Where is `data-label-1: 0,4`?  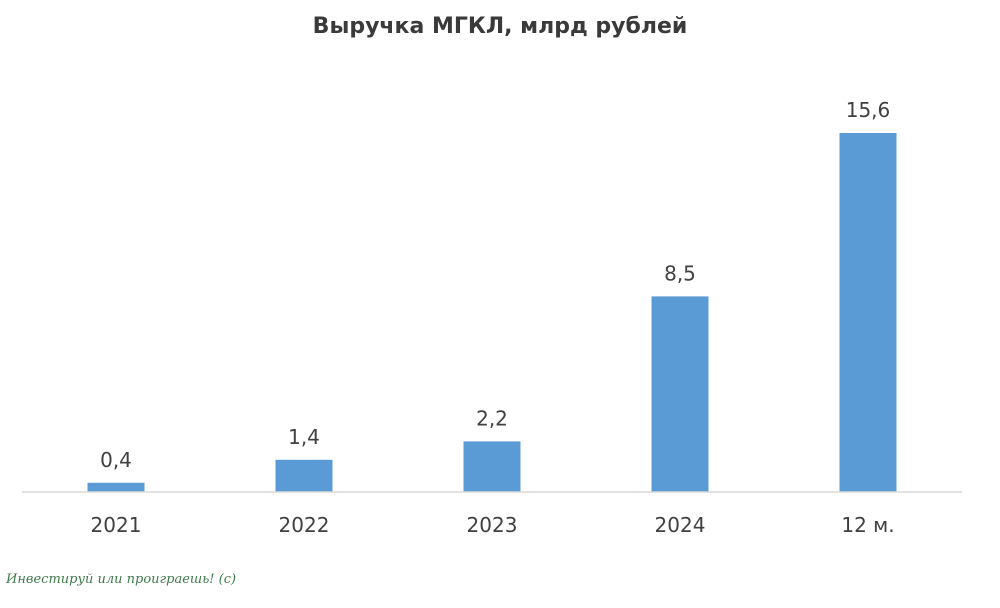 data-label-1: 0,4 is located at coordinates (116, 460).